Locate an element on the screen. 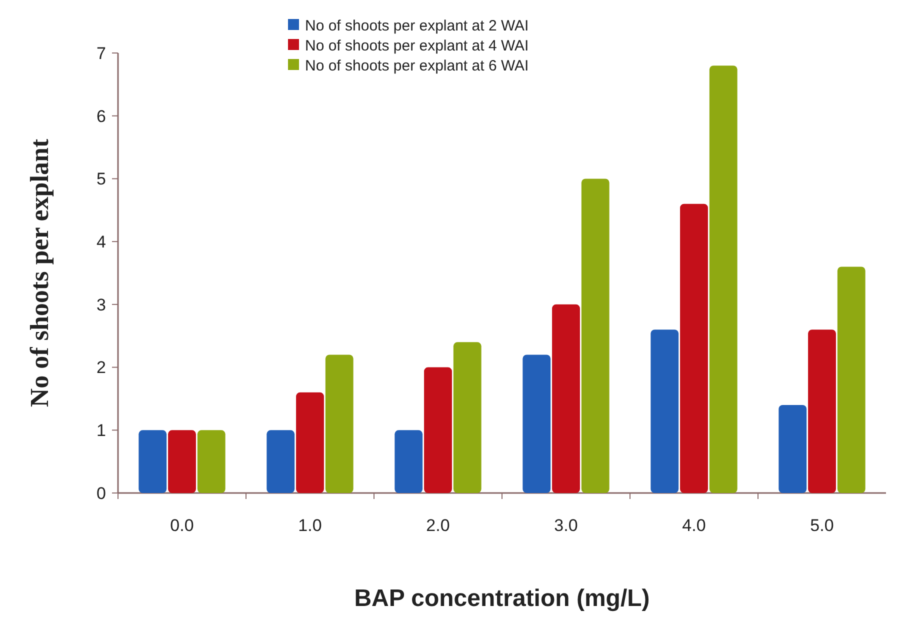  x-tick-label: 2.0 is located at coordinates (438, 525).